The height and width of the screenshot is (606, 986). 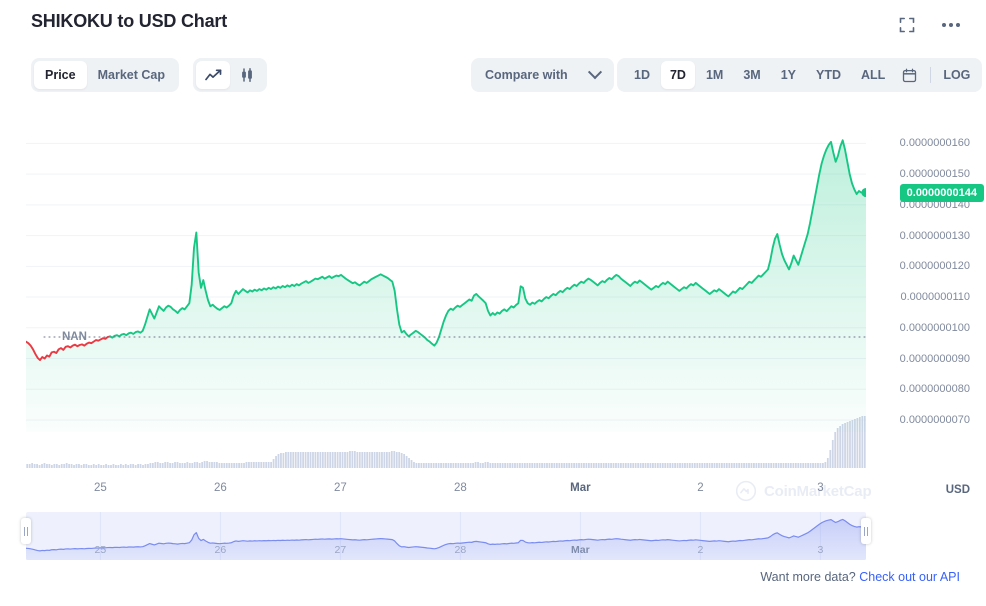 I want to click on log-scale-button: LOG, so click(x=957, y=75).